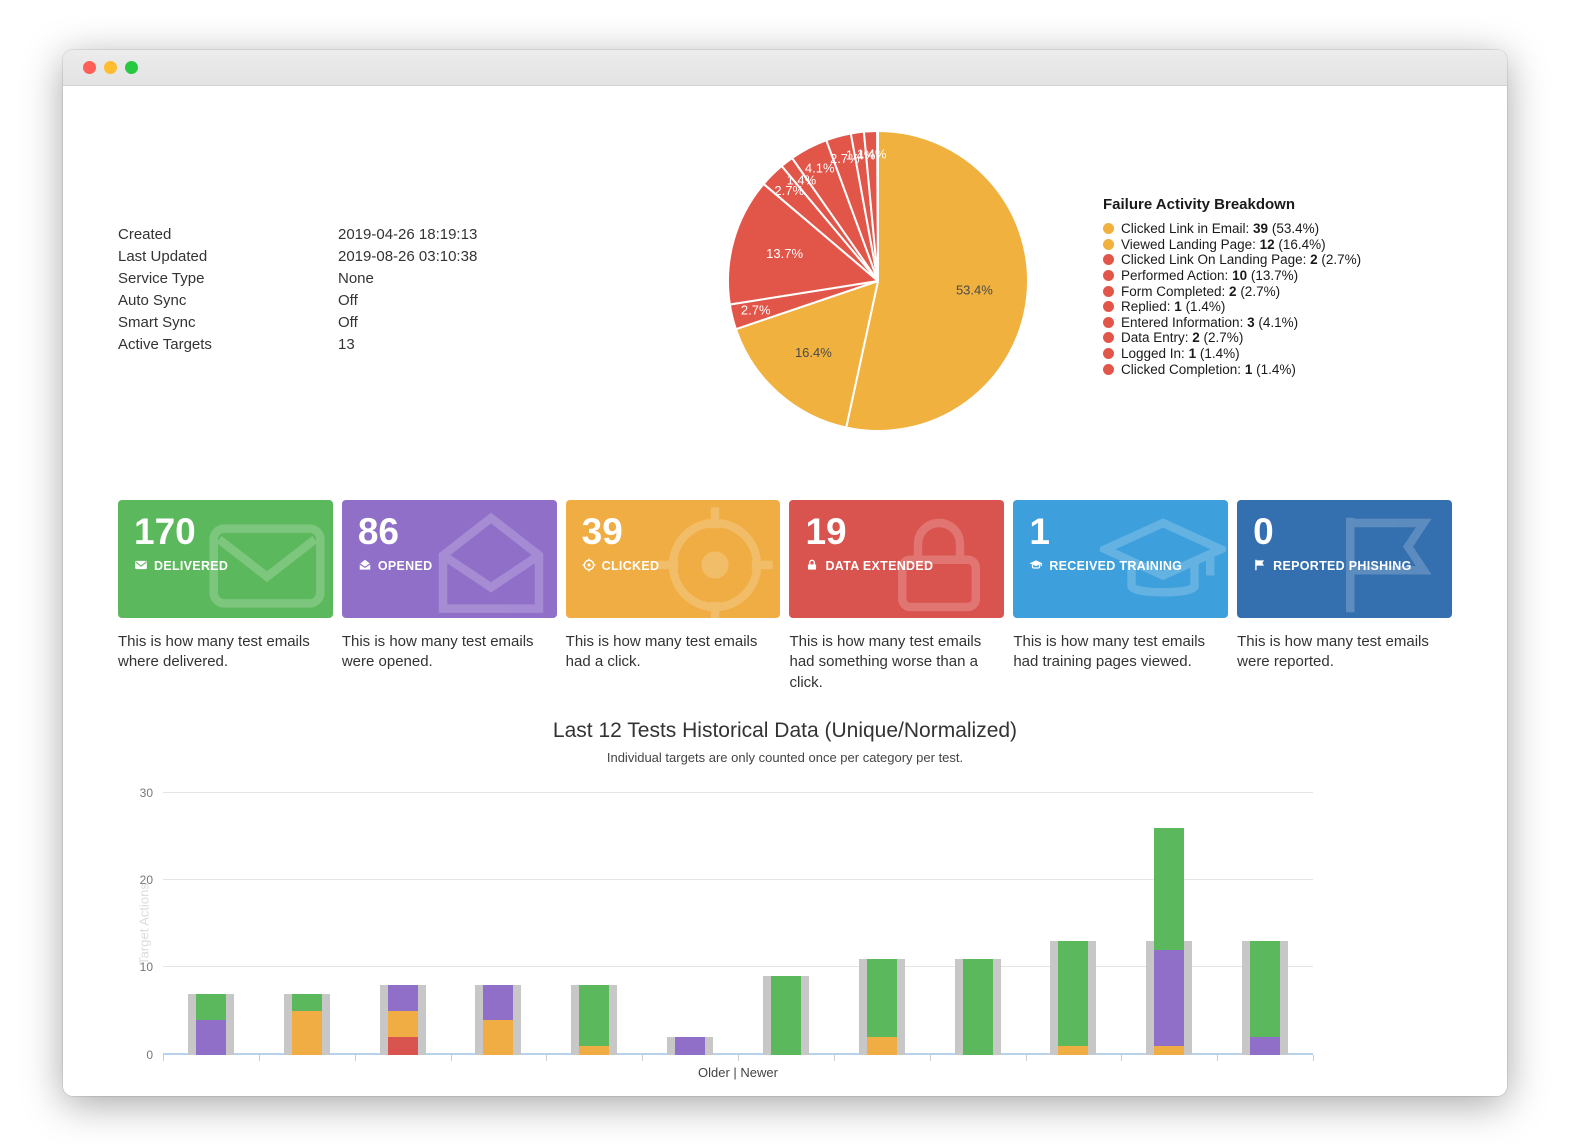 The image size is (1570, 1144). Describe the element at coordinates (813, 352) in the screenshot. I see `pie-slice-label: 16.4%` at that location.